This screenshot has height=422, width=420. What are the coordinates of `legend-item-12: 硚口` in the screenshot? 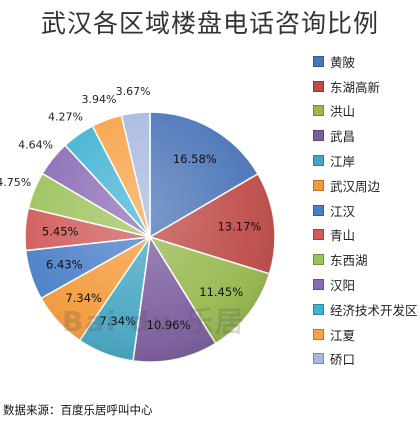 It's located at (366, 359).